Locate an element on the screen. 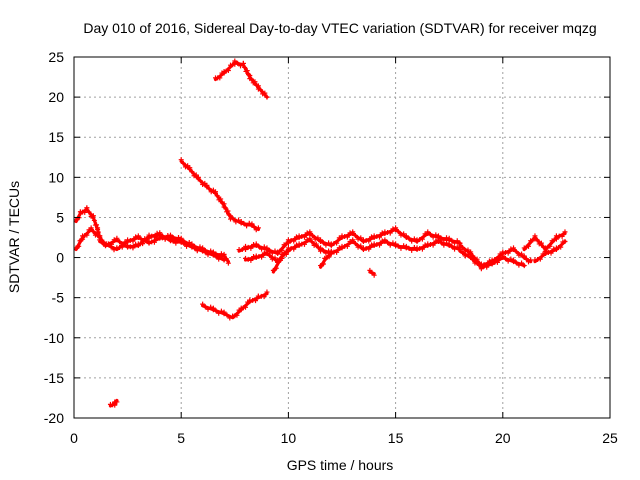  x-tick-label: 10 is located at coordinates (289, 438).